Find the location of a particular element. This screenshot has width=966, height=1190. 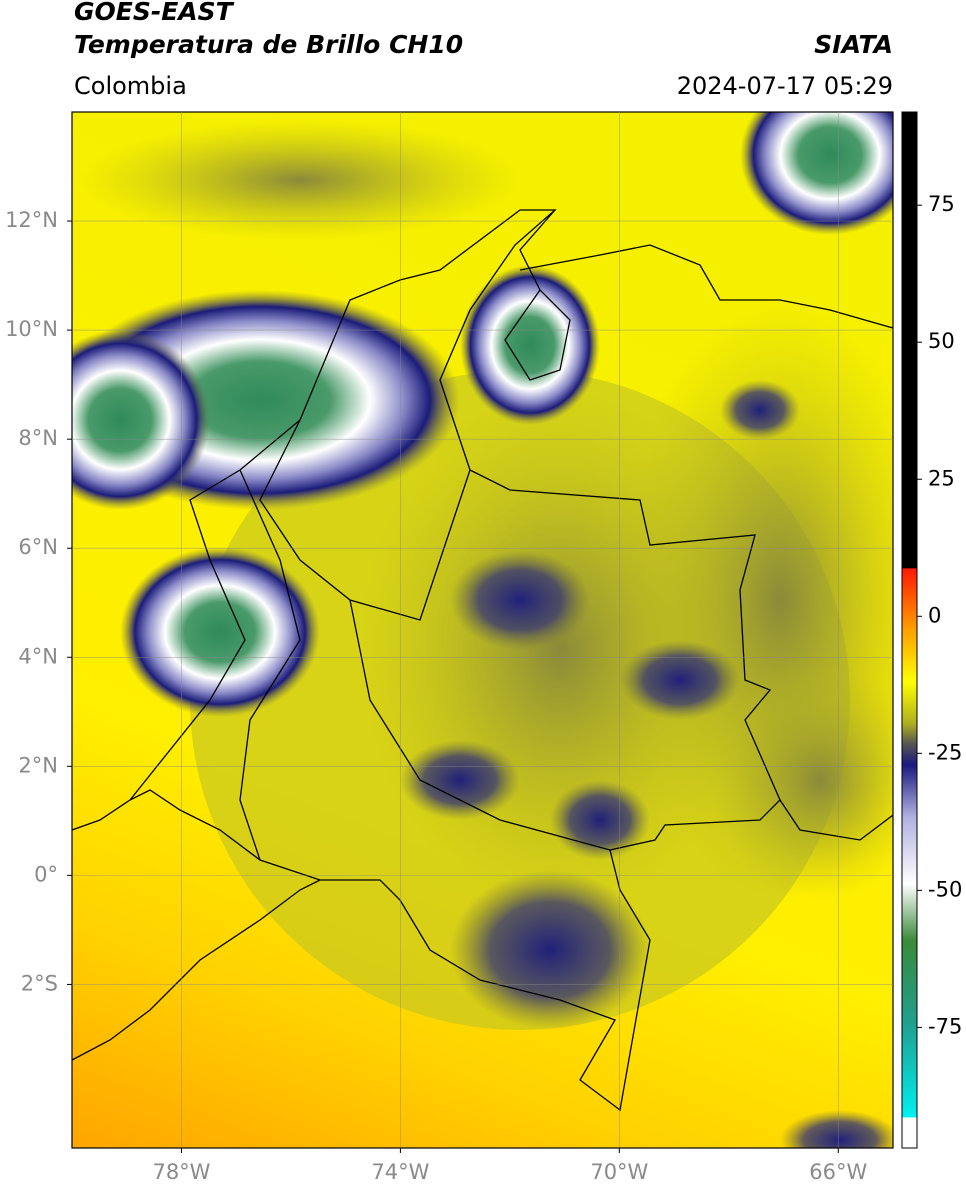

x-tick-label: 78°W is located at coordinates (181, 1172).